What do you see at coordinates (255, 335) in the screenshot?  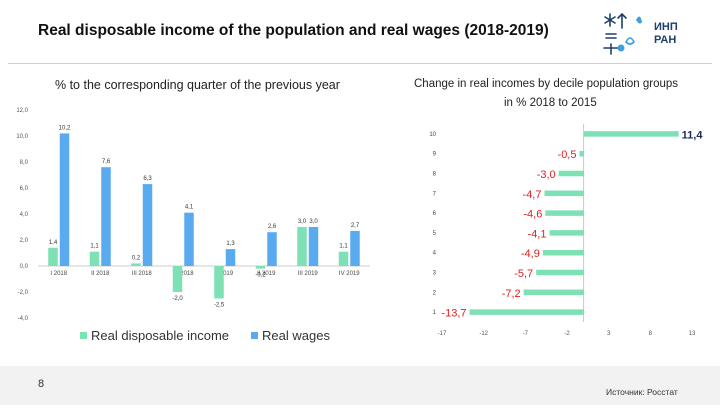 I see `legend-swatch-wages` at bounding box center [255, 335].